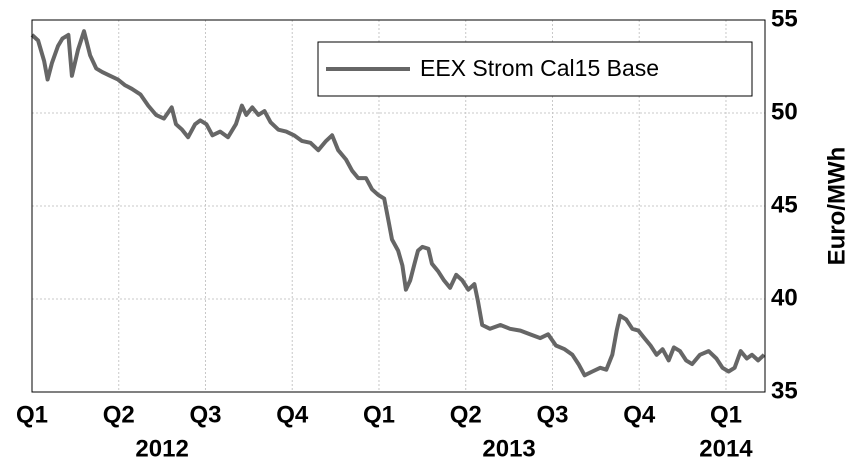 The height and width of the screenshot is (465, 852). Describe the element at coordinates (784, 204) in the screenshot. I see `y-tick-label: 45` at that location.